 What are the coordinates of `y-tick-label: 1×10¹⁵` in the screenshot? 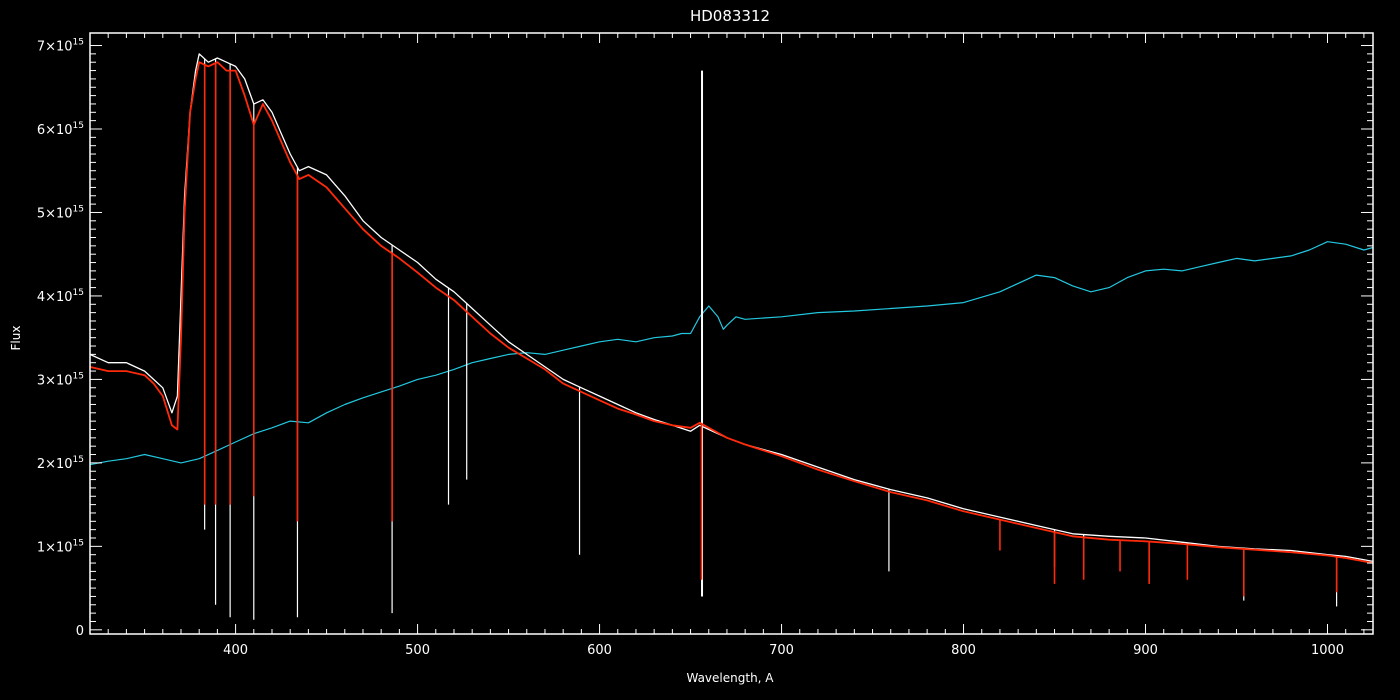 It's located at (60, 546).